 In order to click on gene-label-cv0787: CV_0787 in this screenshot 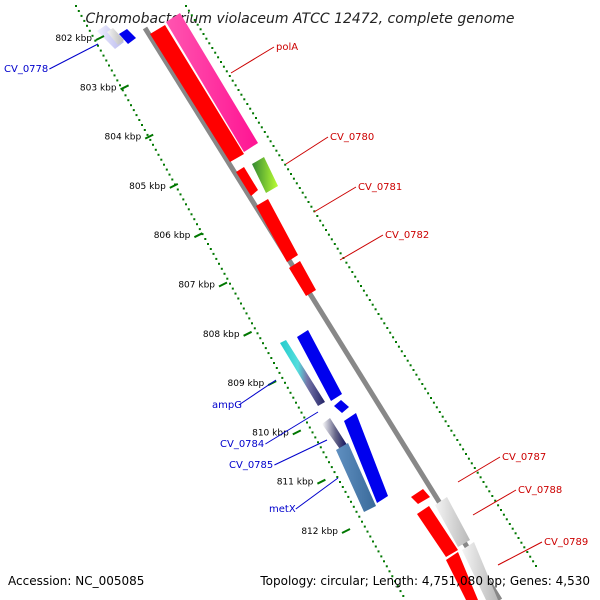, I will do `click(501, 467)`.